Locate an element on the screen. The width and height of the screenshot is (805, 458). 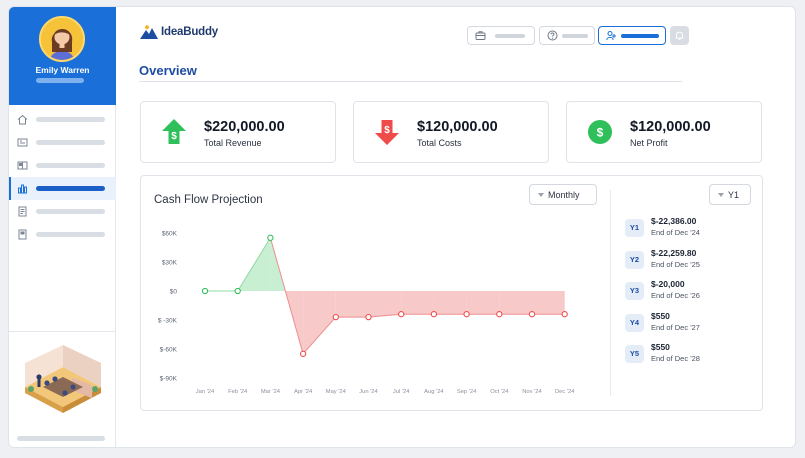
x-tick-label: Jun '24 is located at coordinates (368, 392).